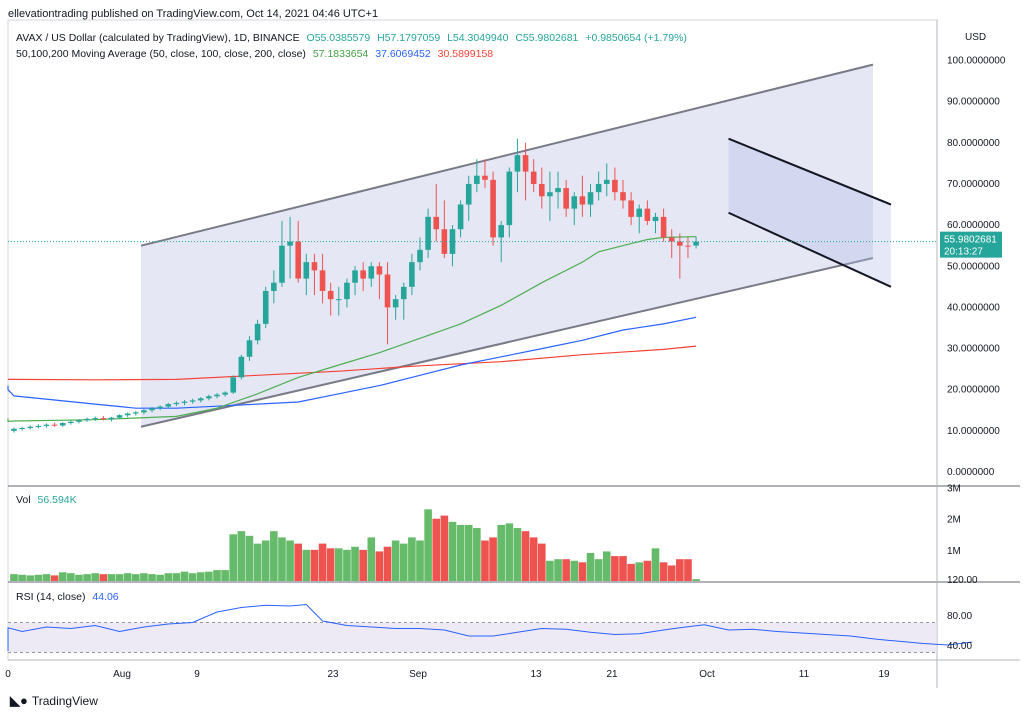 The height and width of the screenshot is (716, 1024). I want to click on falling-channel-upper-line, so click(810, 171).